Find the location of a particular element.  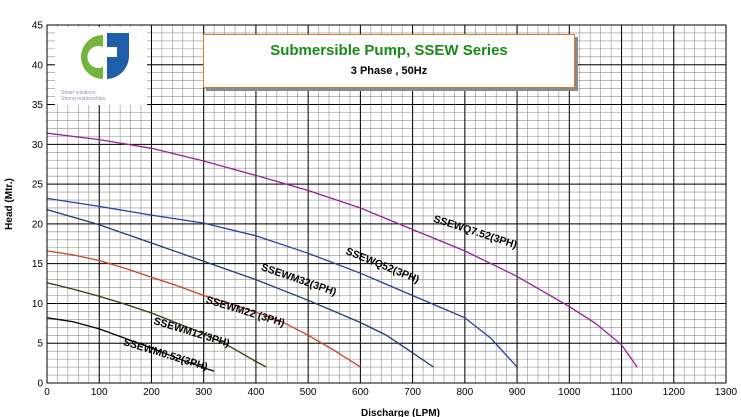

y-axis-title: Head (Mtr.) is located at coordinates (9, 204).